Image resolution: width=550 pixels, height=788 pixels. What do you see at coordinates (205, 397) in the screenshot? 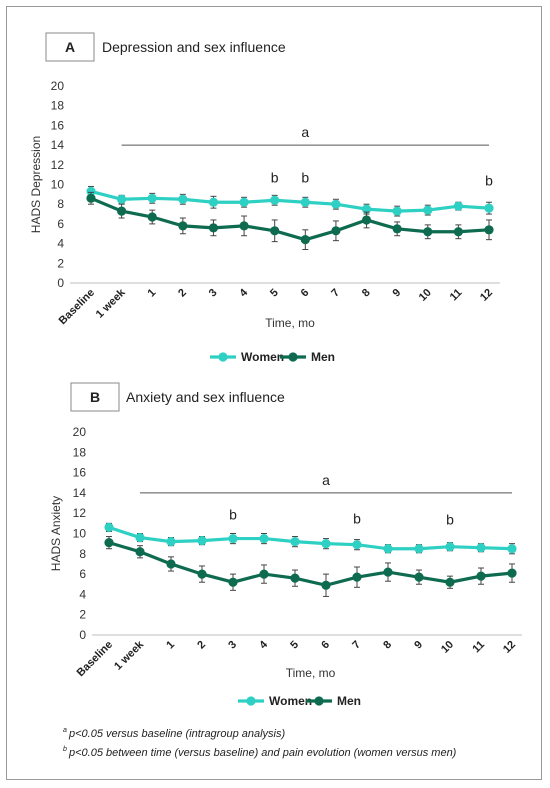
I see `panel-b-title: Anxiety and sex influence` at bounding box center [205, 397].